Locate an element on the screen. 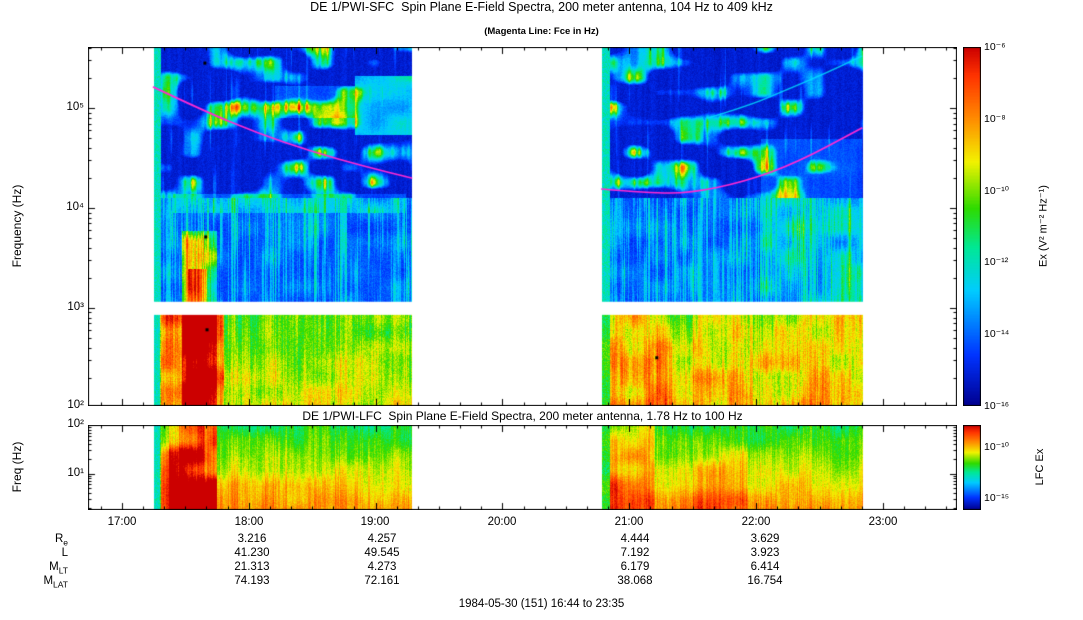 The height and width of the screenshot is (620, 1083). eph-re-v2: 4.257 is located at coordinates (382, 539).